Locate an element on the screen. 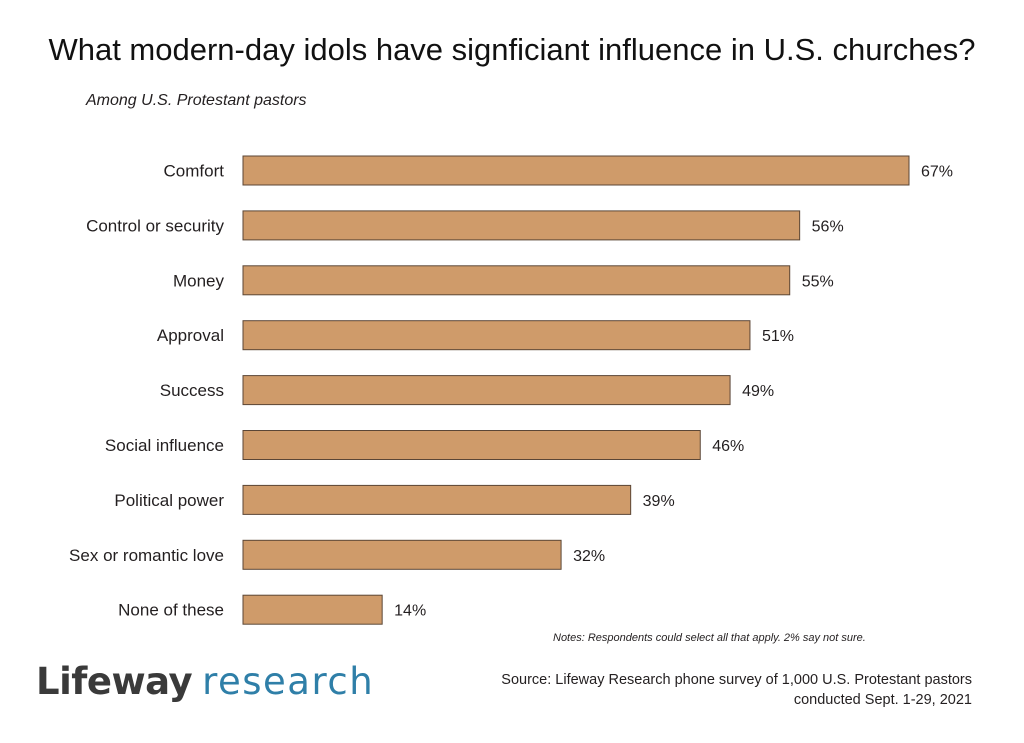 This screenshot has width=1024, height=743. bar-row-political-power: Political power 39% is located at coordinates (394, 499).